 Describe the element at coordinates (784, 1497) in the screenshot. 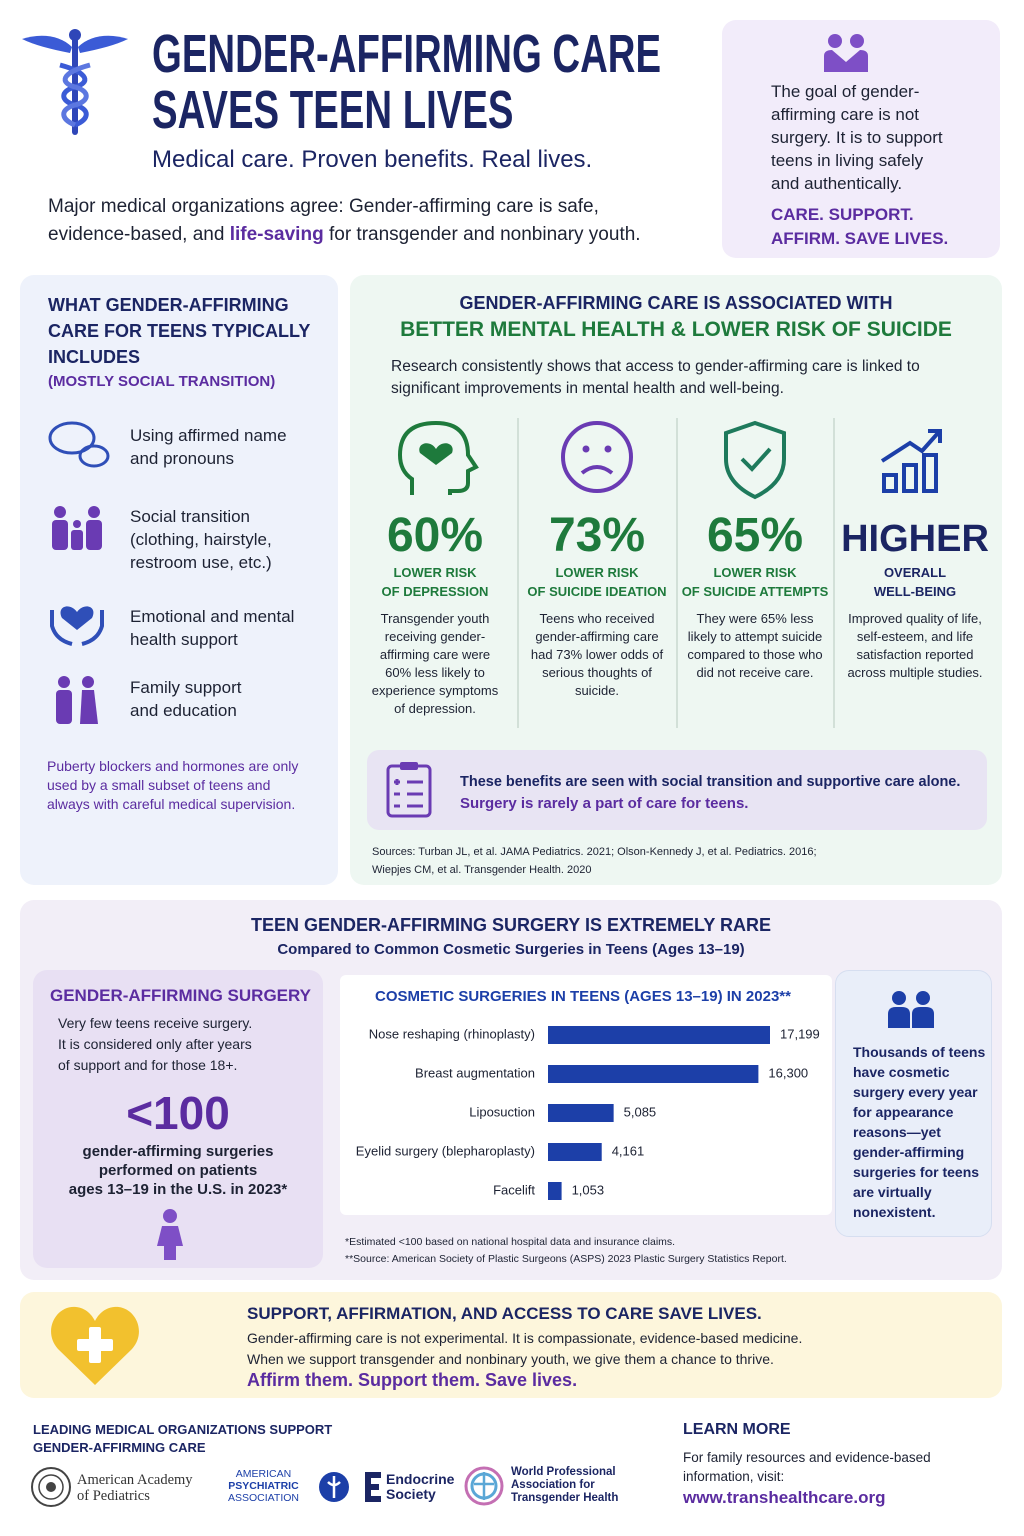

I see `learn-more-link: www.transhealthcare.org` at that location.